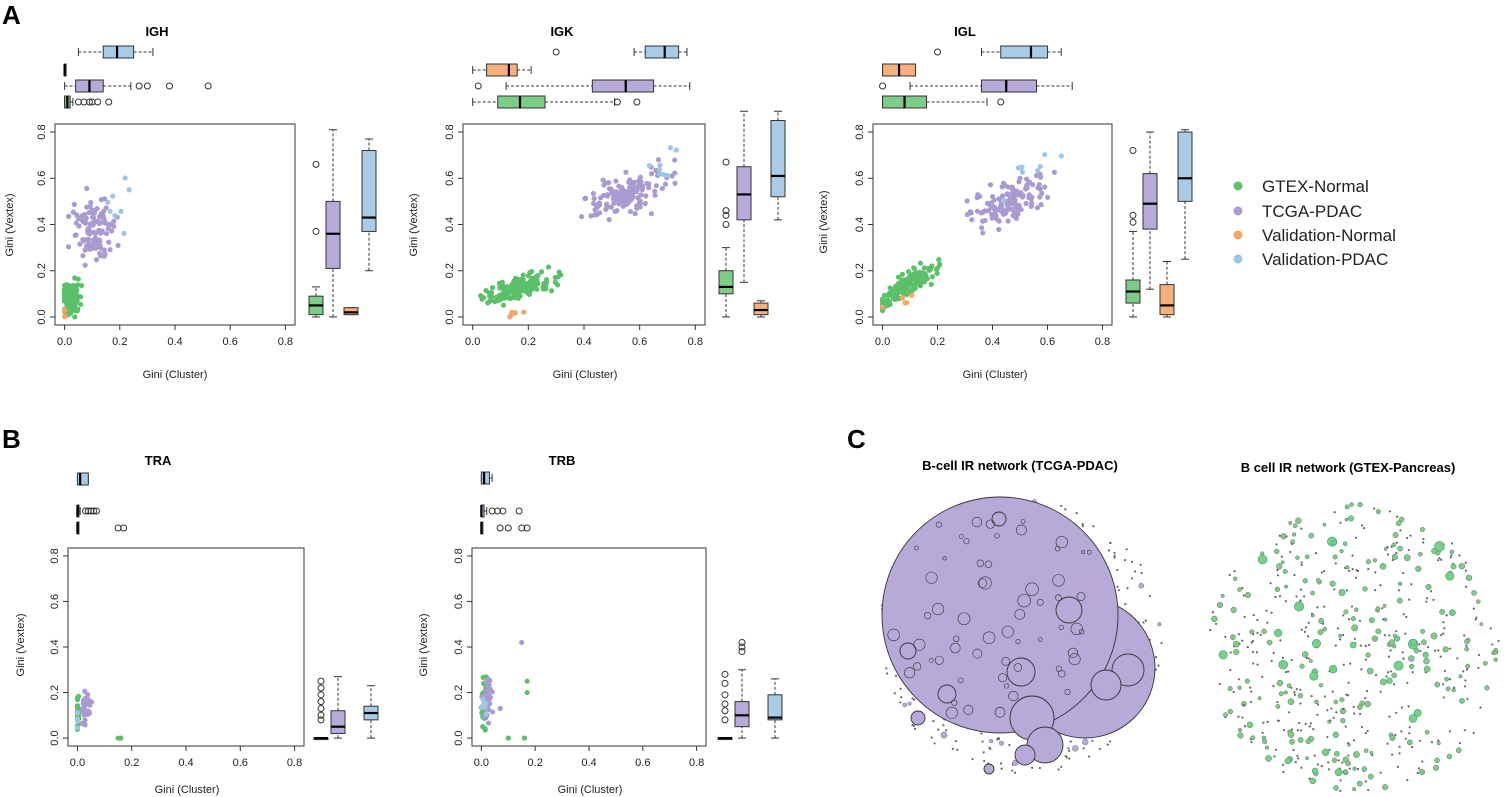 The image size is (1507, 797). Describe the element at coordinates (472, 342) in the screenshot. I see `x-tick-label-igk: 0.0` at that location.